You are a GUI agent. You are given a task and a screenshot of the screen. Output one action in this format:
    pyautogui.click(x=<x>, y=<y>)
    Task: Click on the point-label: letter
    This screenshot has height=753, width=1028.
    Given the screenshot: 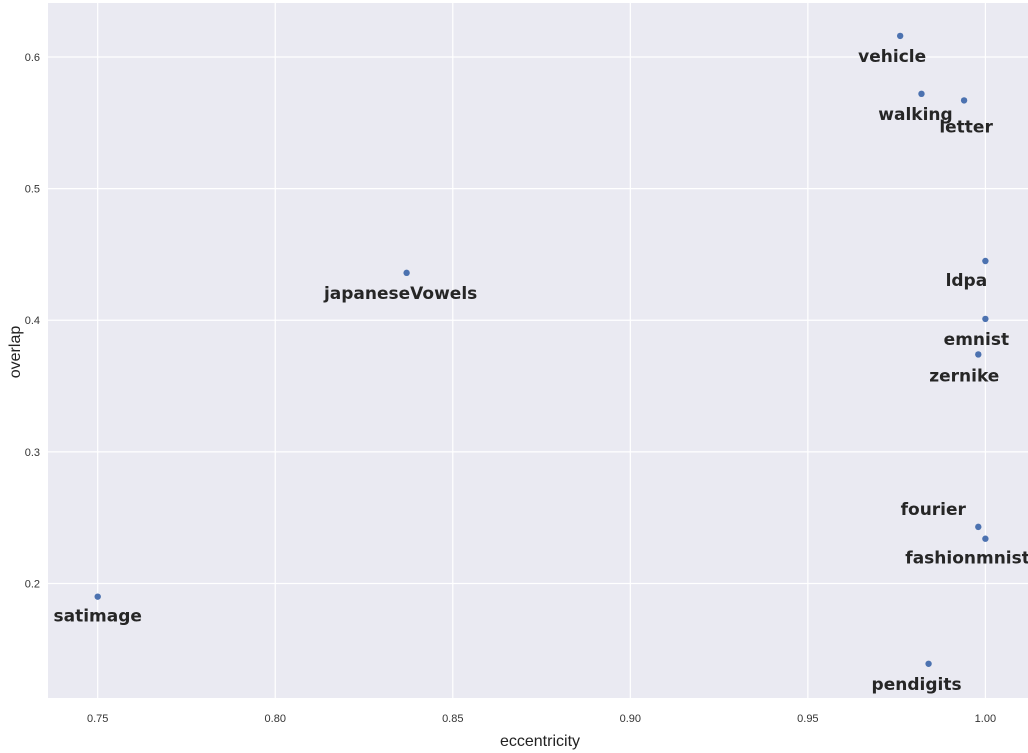 What is the action you would take?
    pyautogui.click(x=966, y=127)
    